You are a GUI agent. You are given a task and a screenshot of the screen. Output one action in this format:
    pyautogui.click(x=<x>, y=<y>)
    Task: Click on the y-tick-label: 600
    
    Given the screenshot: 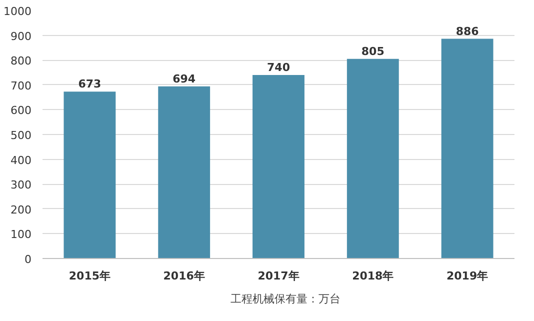 What is the action you would take?
    pyautogui.click(x=21, y=111)
    